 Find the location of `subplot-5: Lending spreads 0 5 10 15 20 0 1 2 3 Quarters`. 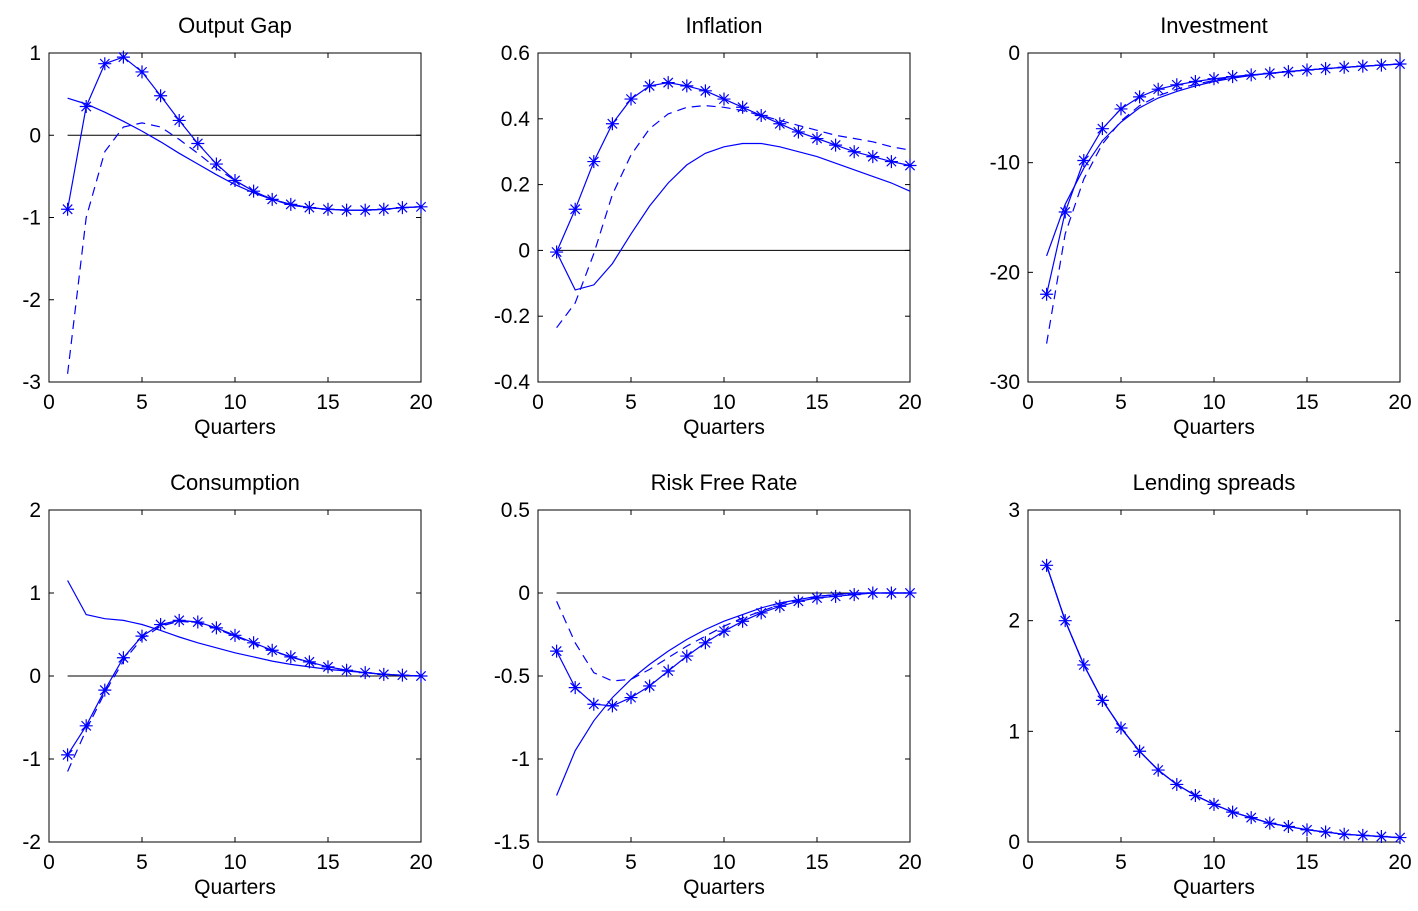

subplot-5: Lending spreads 0 5 10 15 20 0 1 2 3 Quarters is located at coordinates (1209, 684).